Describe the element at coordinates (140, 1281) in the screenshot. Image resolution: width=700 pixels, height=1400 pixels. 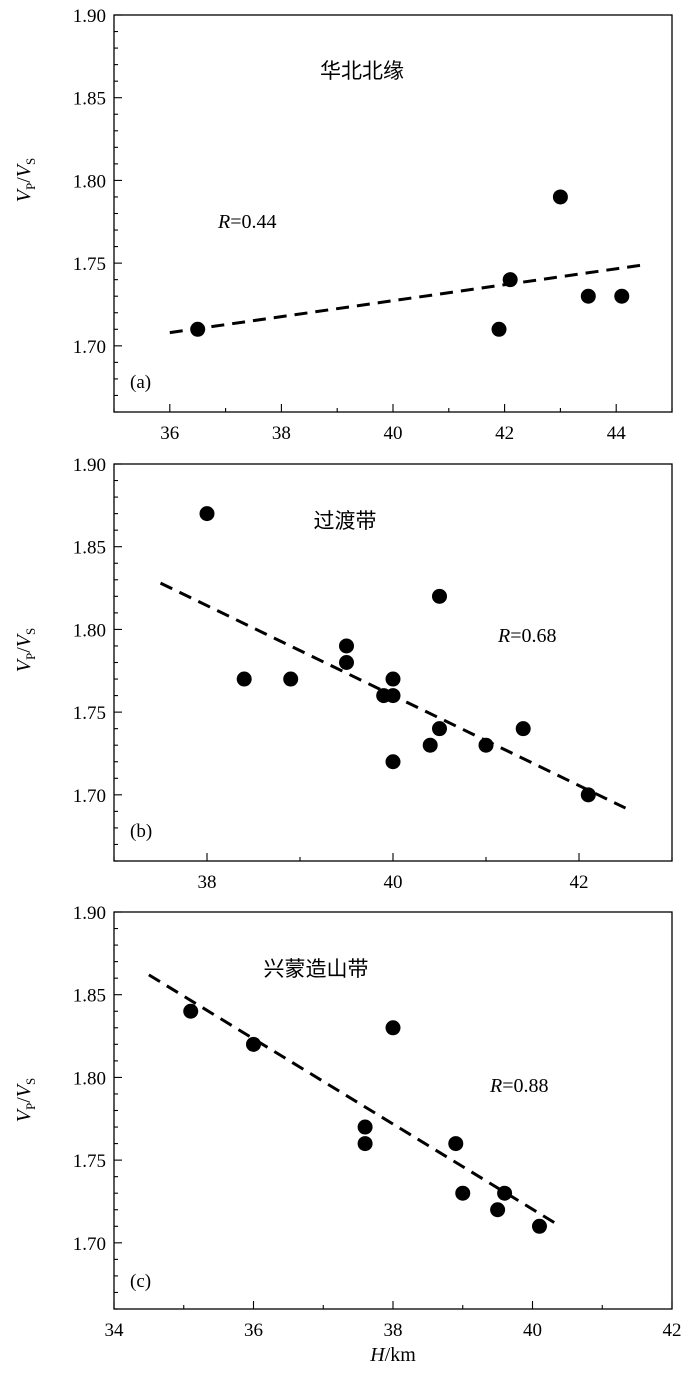
I see `panel-label: (c)` at that location.